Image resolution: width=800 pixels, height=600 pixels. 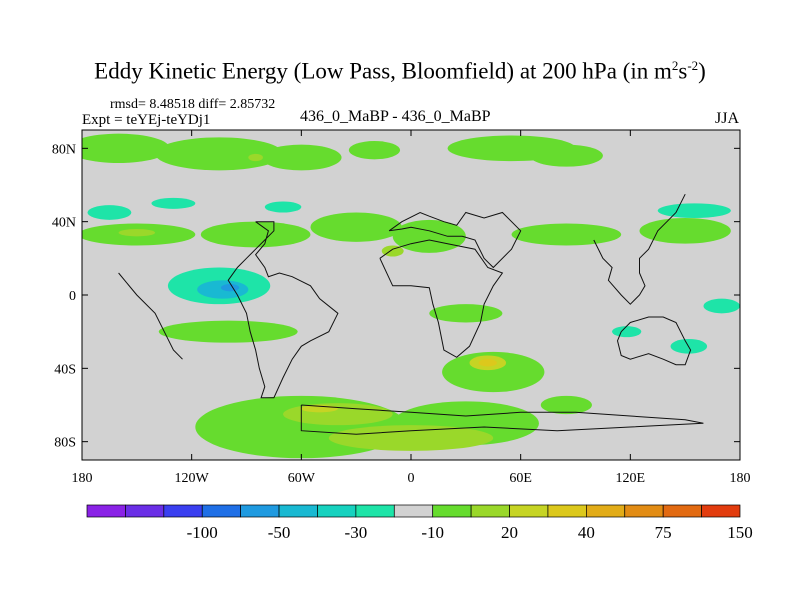 What do you see at coordinates (255, 157) in the screenshot?
I see `contour-region-arctic-core` at bounding box center [255, 157].